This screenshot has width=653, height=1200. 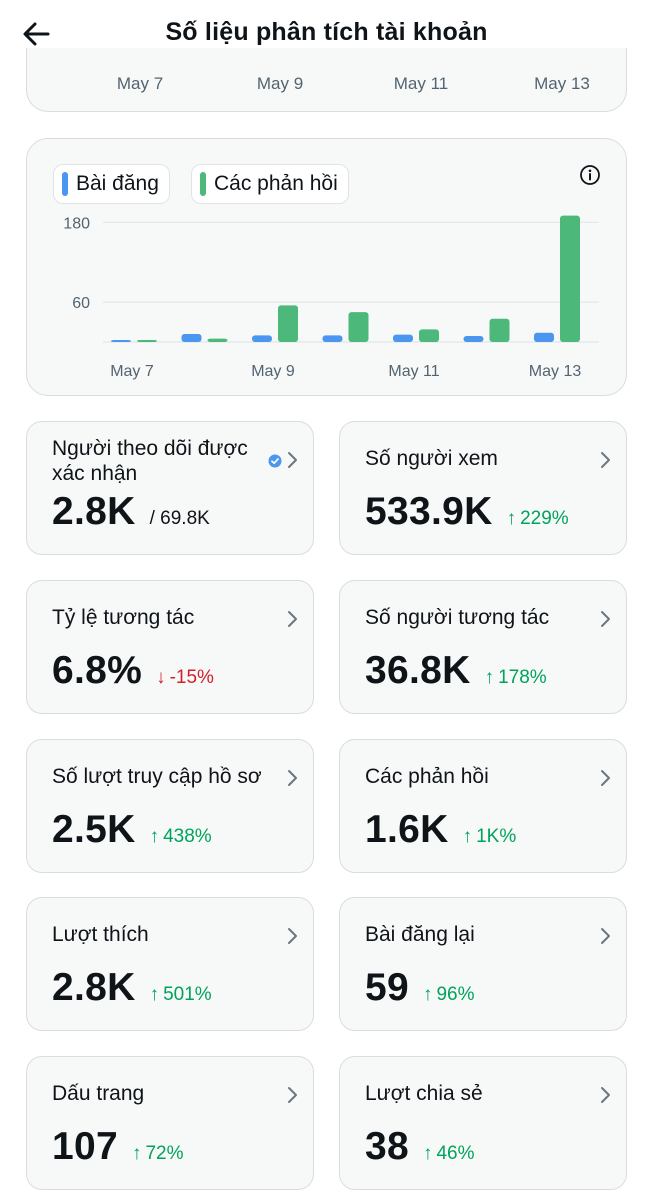 What do you see at coordinates (85, 1146) in the screenshot?
I see `metric-value: 107` at bounding box center [85, 1146].